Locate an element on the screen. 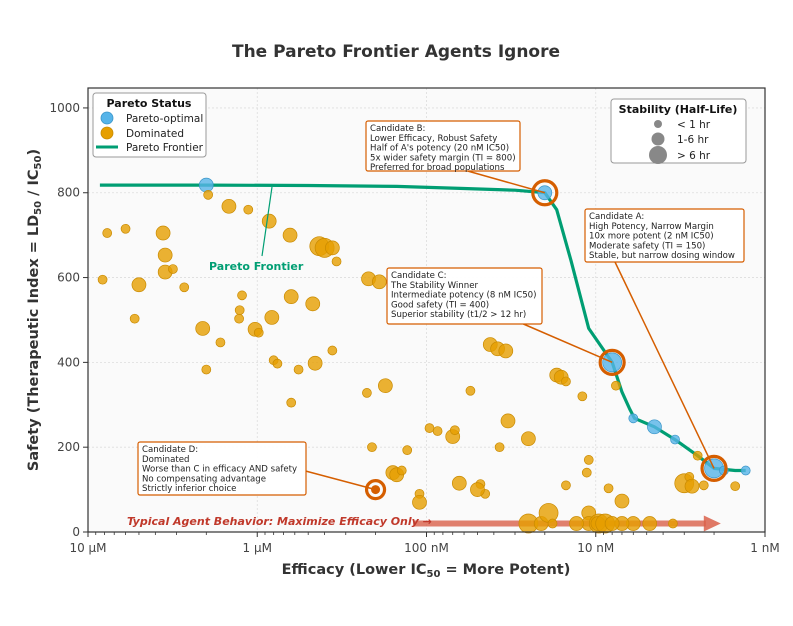 The height and width of the screenshot is (626, 793). y-tick-label: 1000 is located at coordinates (64, 108).